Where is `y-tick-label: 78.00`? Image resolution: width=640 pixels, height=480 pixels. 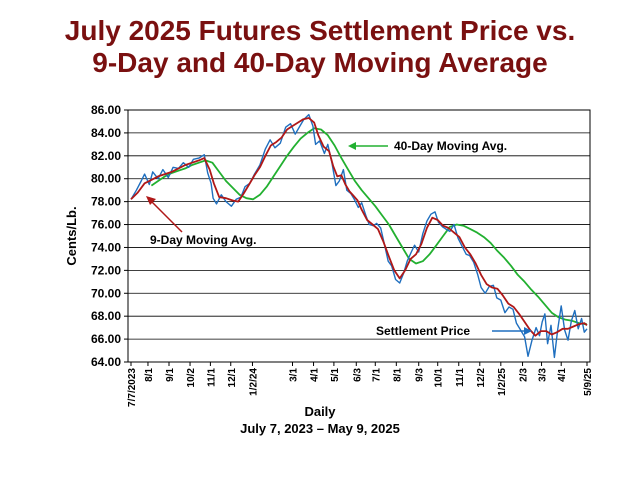 y-tick-label: 78.00 is located at coordinates (106, 202).